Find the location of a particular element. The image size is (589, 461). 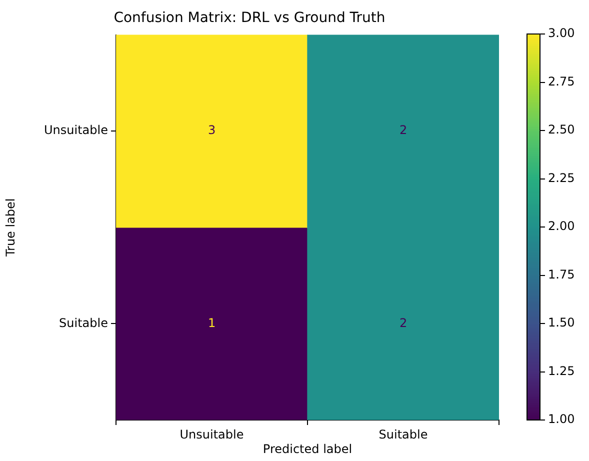

color-bar-label: 1.75 is located at coordinates (561, 274).